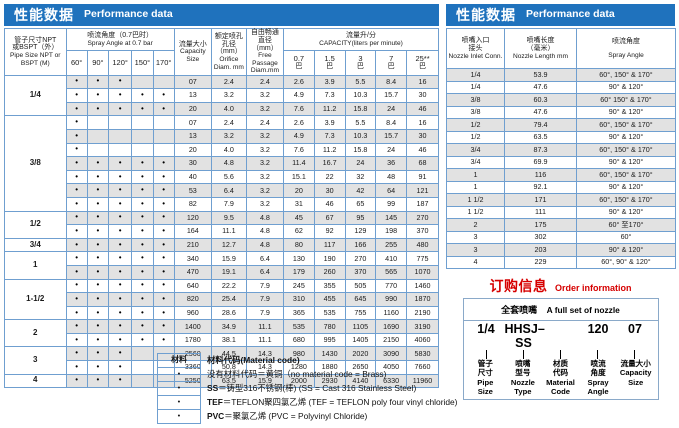  What do you see at coordinates (192, 340) in the screenshot?
I see `cell-capacity-size: 1780` at bounding box center [192, 340].